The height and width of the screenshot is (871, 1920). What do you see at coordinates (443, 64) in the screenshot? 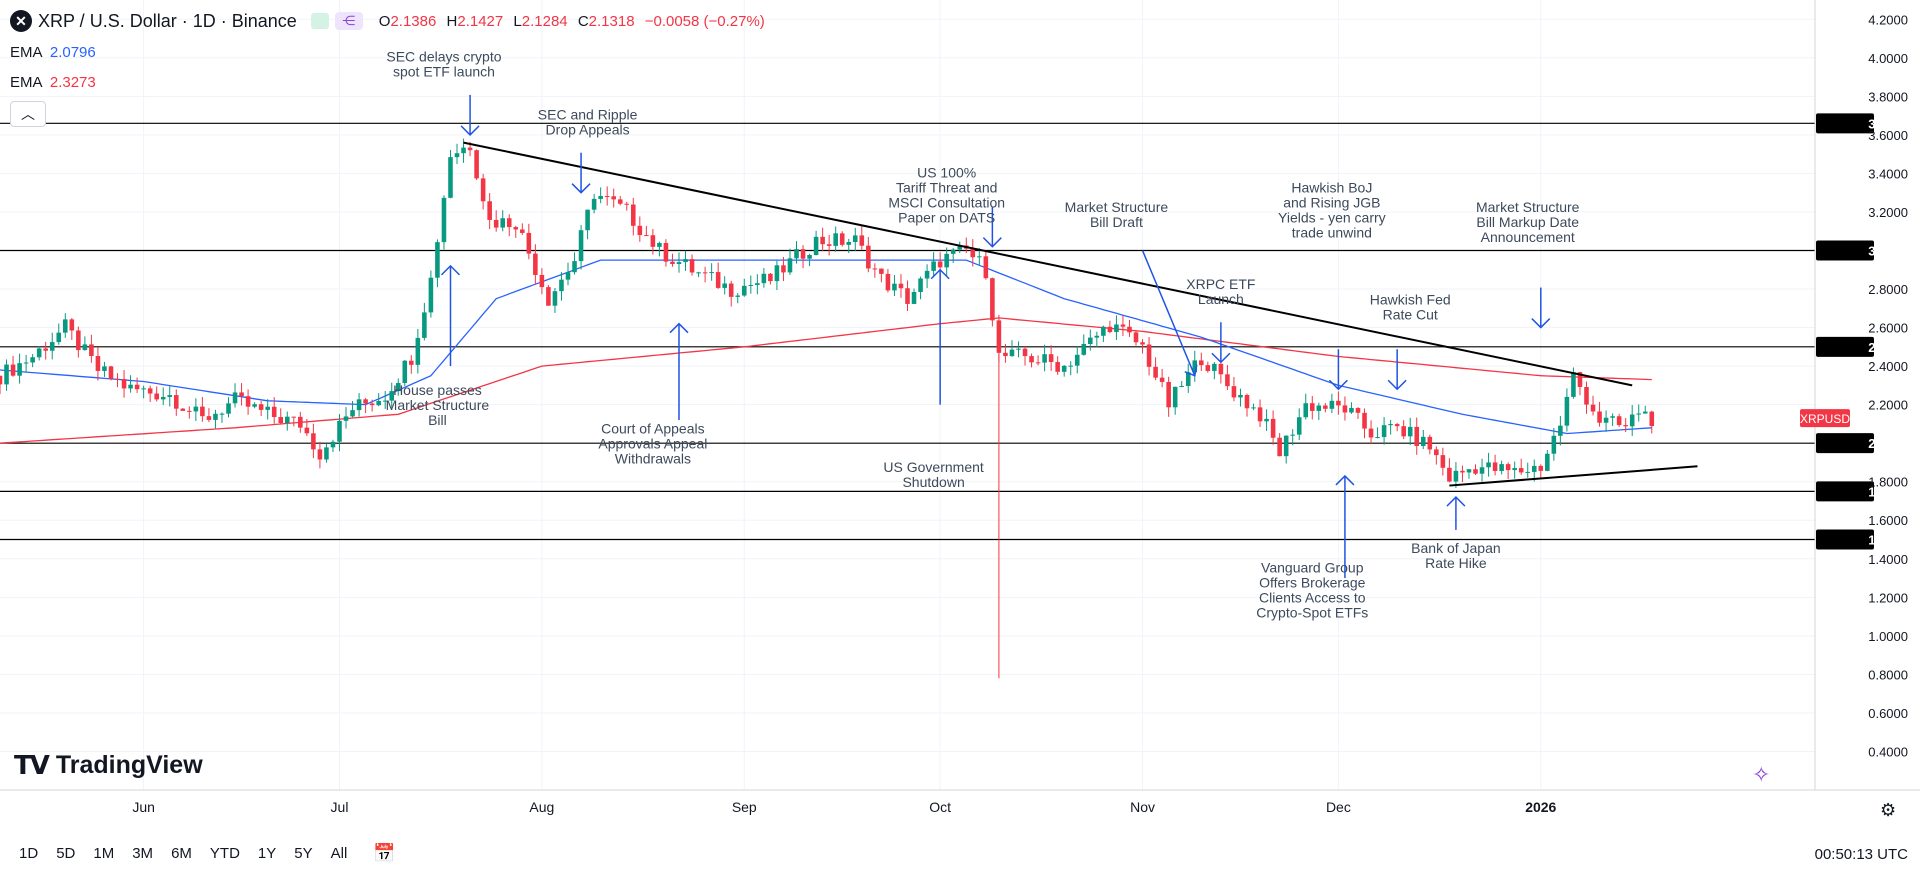
I see `annotation-label: SEC delays crypto spot ETF launch` at bounding box center [443, 64].